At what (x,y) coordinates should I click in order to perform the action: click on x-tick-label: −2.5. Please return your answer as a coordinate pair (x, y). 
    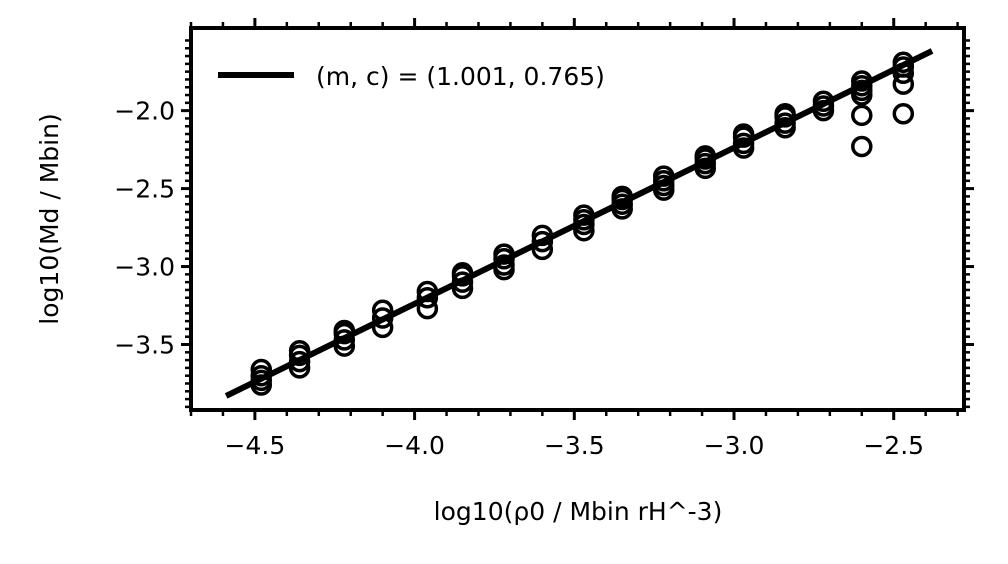
    Looking at the image, I should click on (893, 445).